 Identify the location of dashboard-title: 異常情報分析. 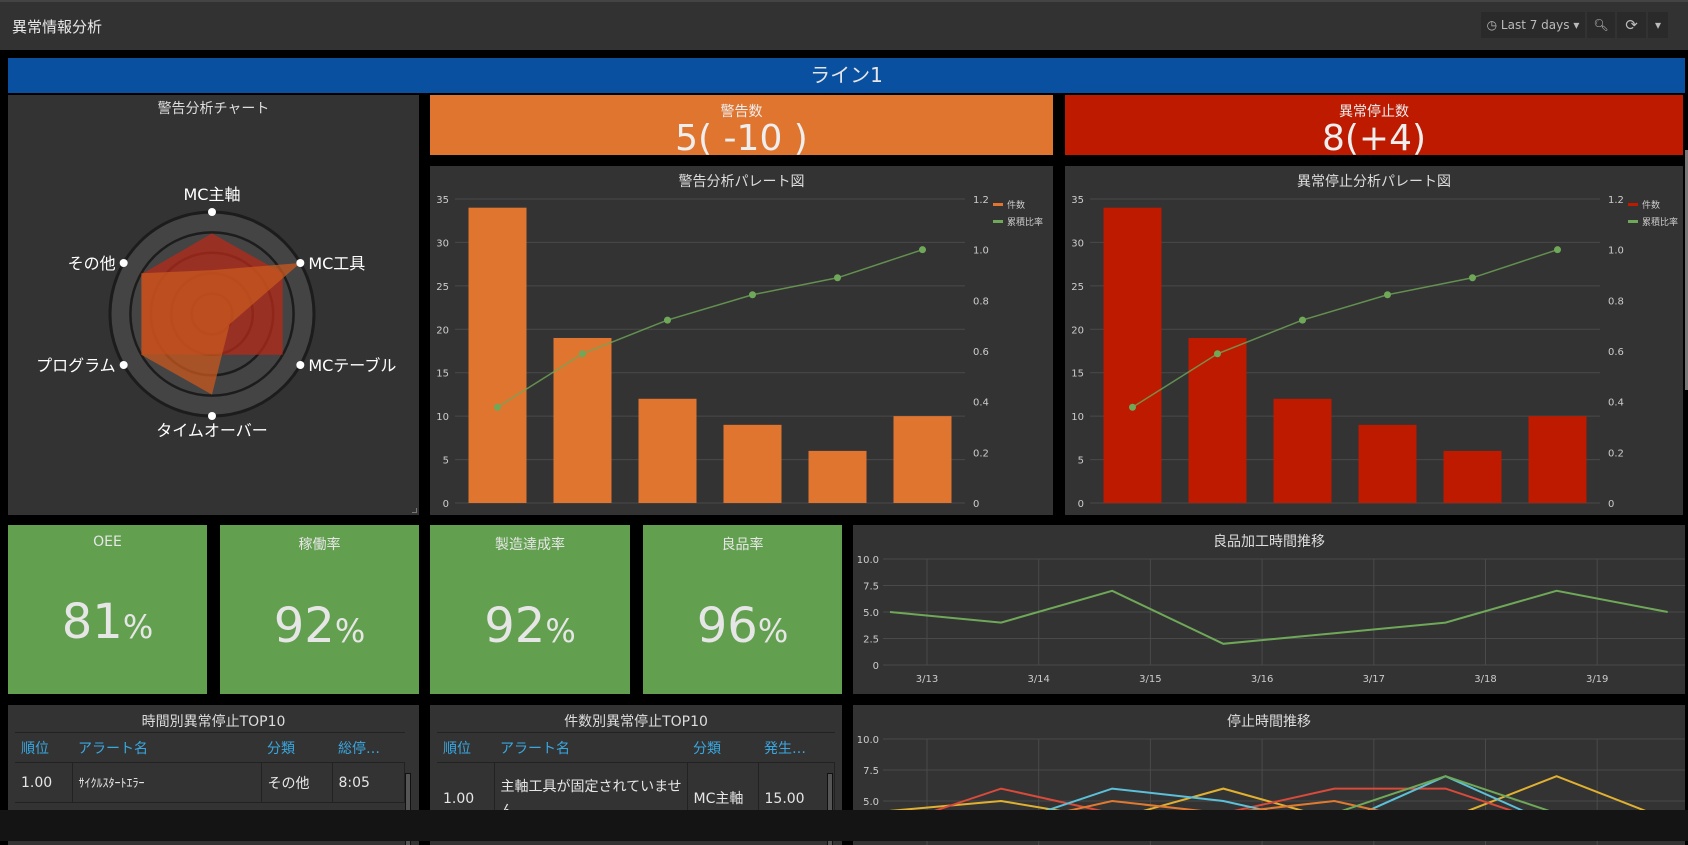
(57, 27).